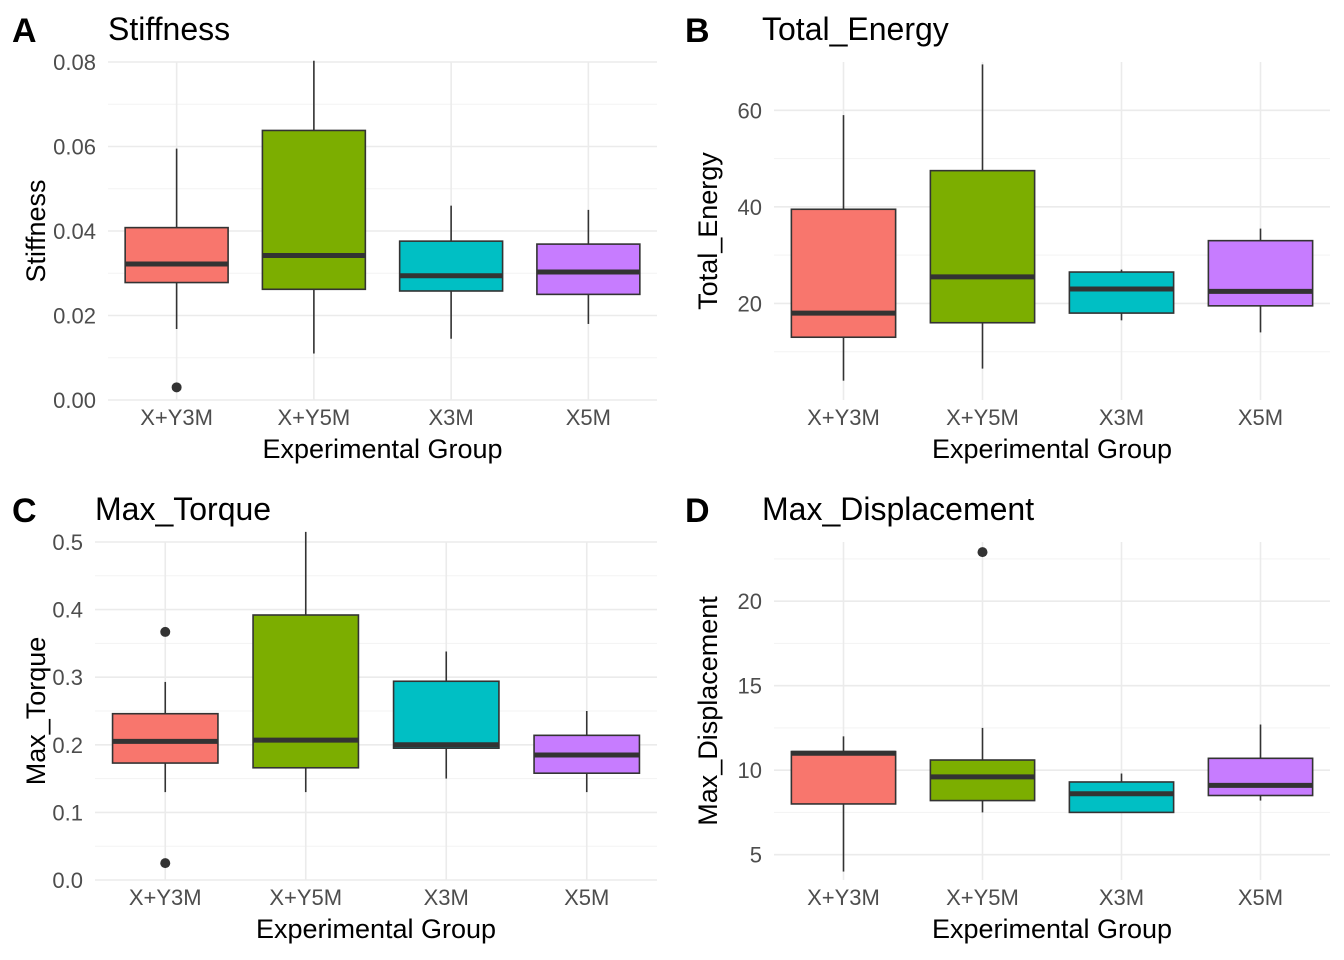 The image size is (1344, 960). What do you see at coordinates (74, 231) in the screenshot?
I see `y-tick-label: 0.04` at bounding box center [74, 231].